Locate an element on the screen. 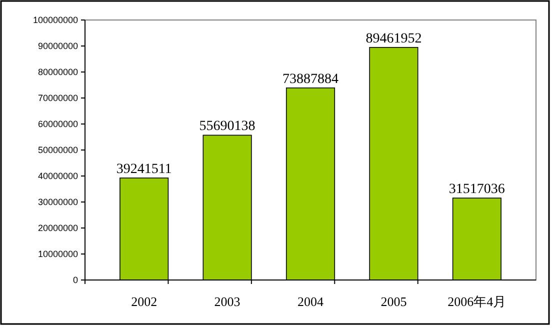 The width and height of the screenshot is (554, 329). x-tick-label: 2006年4月 is located at coordinates (477, 301).